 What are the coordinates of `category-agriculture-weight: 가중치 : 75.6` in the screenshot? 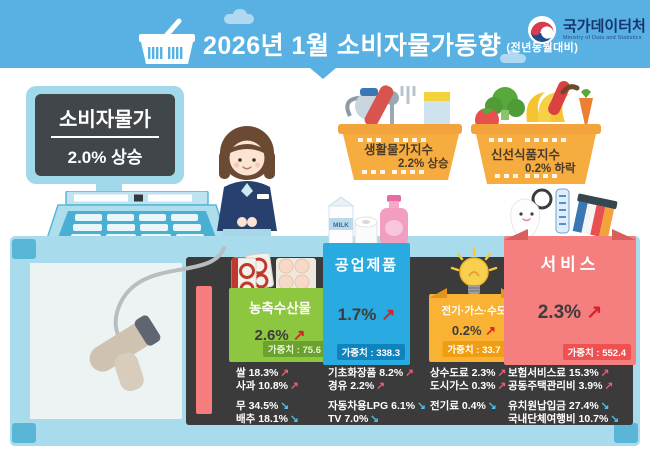 It's located at (294, 349).